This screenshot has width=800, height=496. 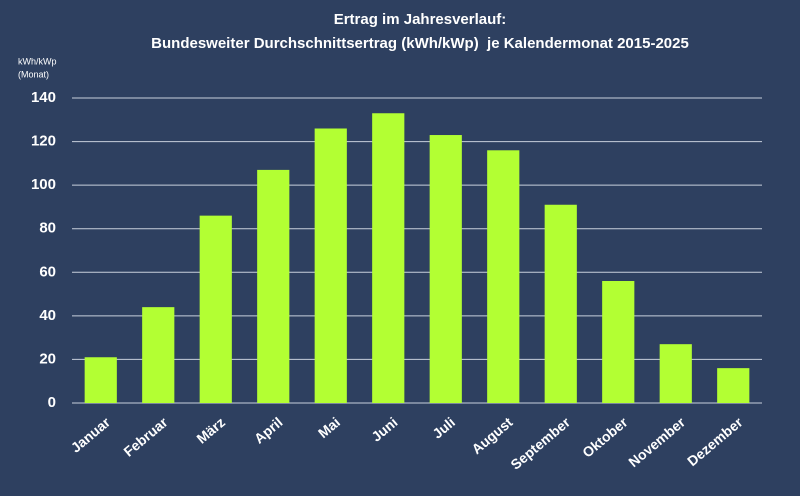 I want to click on y-tick-label: 120, so click(x=43, y=141).